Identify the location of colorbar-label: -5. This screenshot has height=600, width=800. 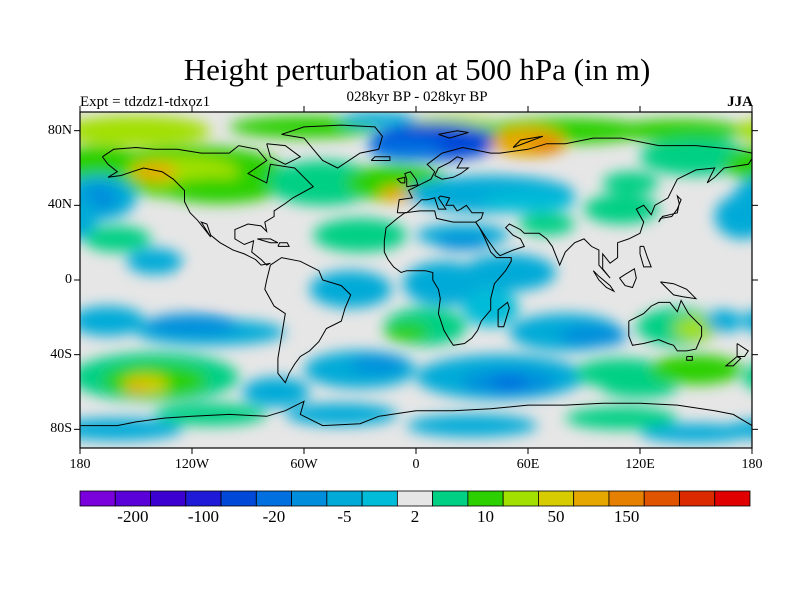
(344, 516).